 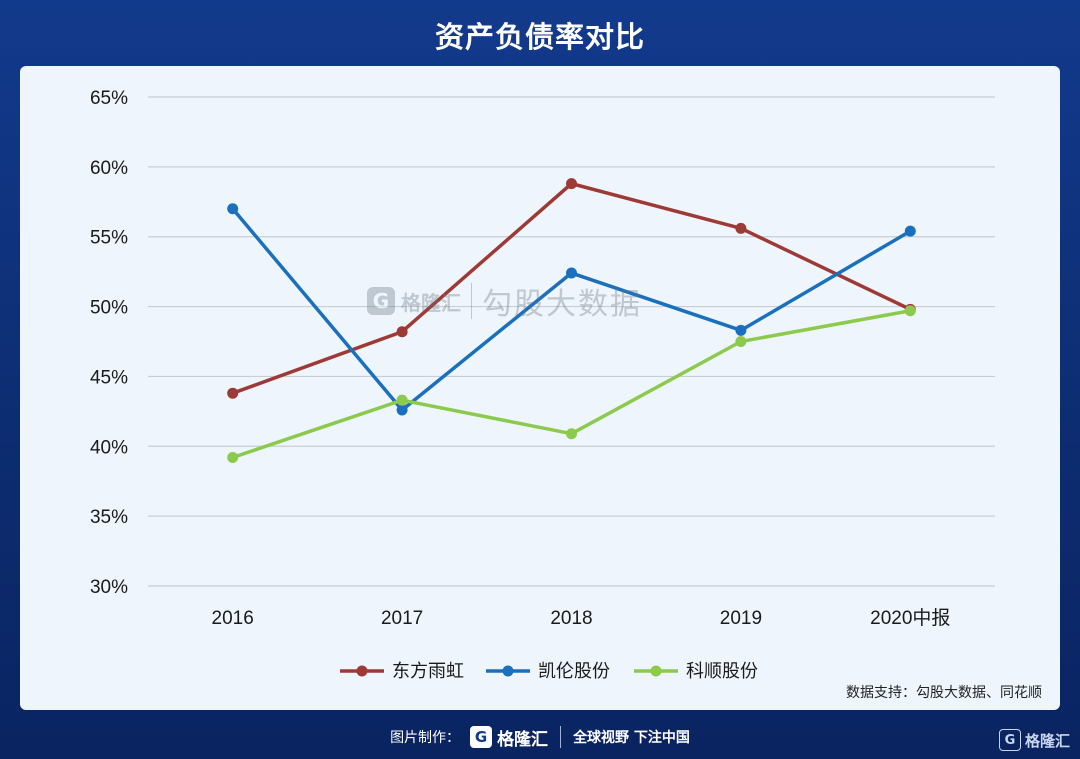 What do you see at coordinates (631, 738) in the screenshot?
I see `footer-slogan: 全球视野 下注中国` at bounding box center [631, 738].